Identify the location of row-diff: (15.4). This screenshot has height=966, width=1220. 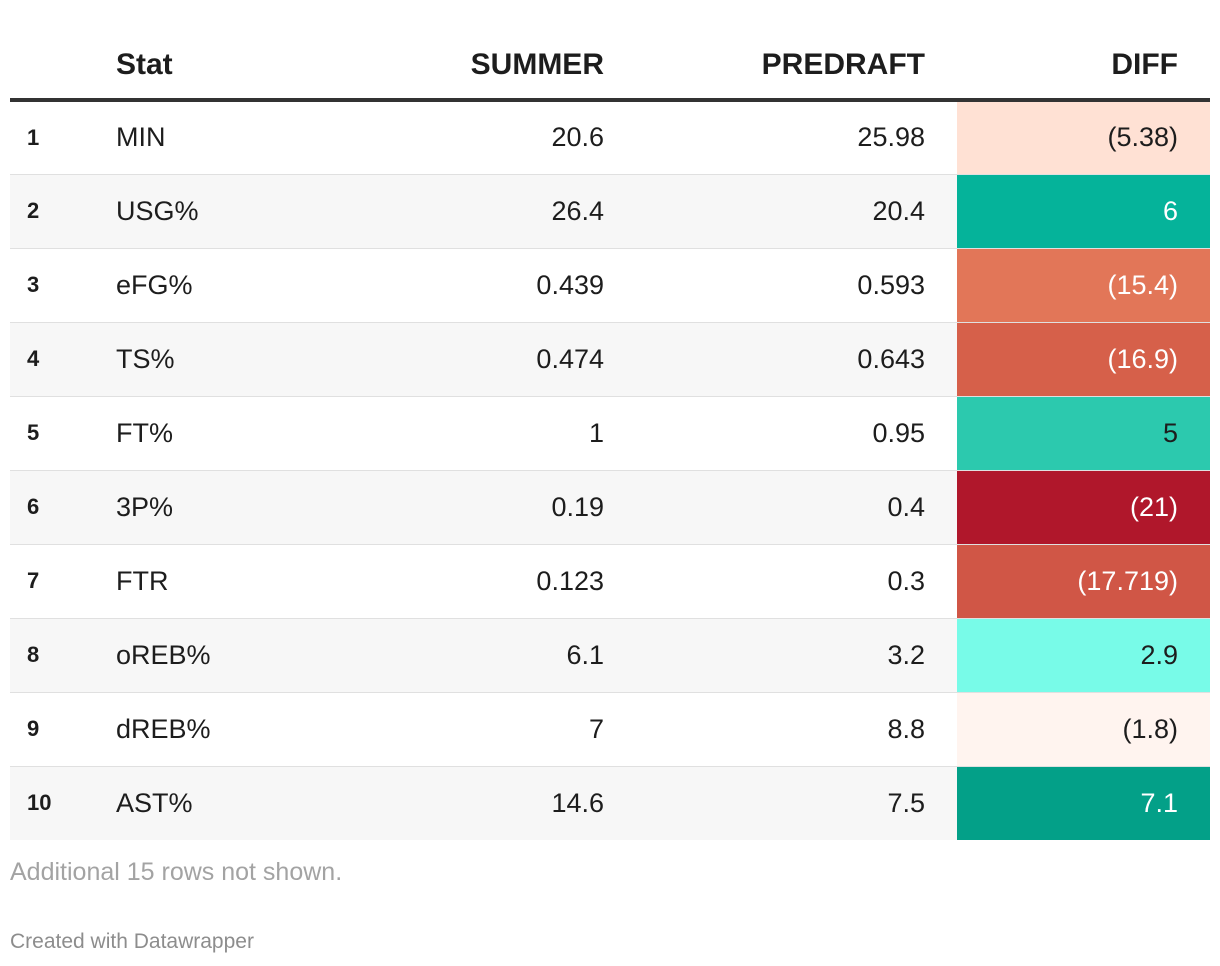
(1083, 285).